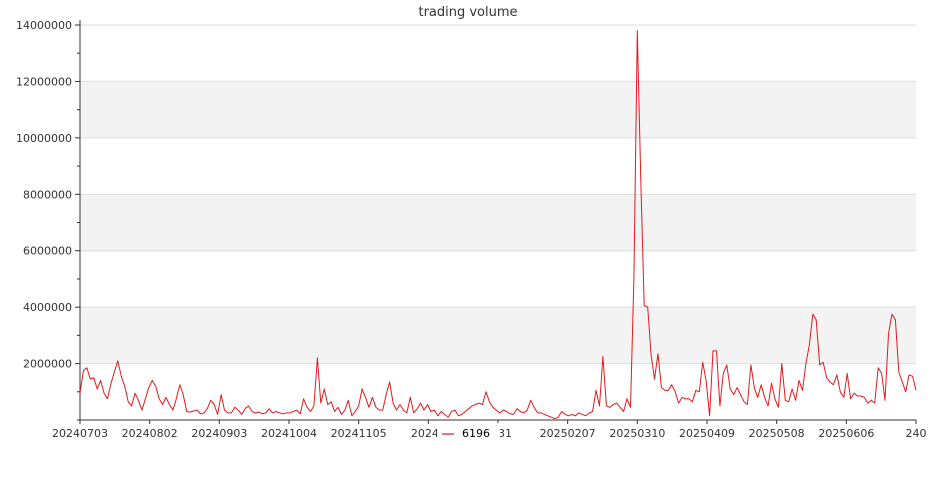 Image resolution: width=935 pixels, height=500 pixels. What do you see at coordinates (47, 194) in the screenshot?
I see `y-tick-label: 8000000` at bounding box center [47, 194].